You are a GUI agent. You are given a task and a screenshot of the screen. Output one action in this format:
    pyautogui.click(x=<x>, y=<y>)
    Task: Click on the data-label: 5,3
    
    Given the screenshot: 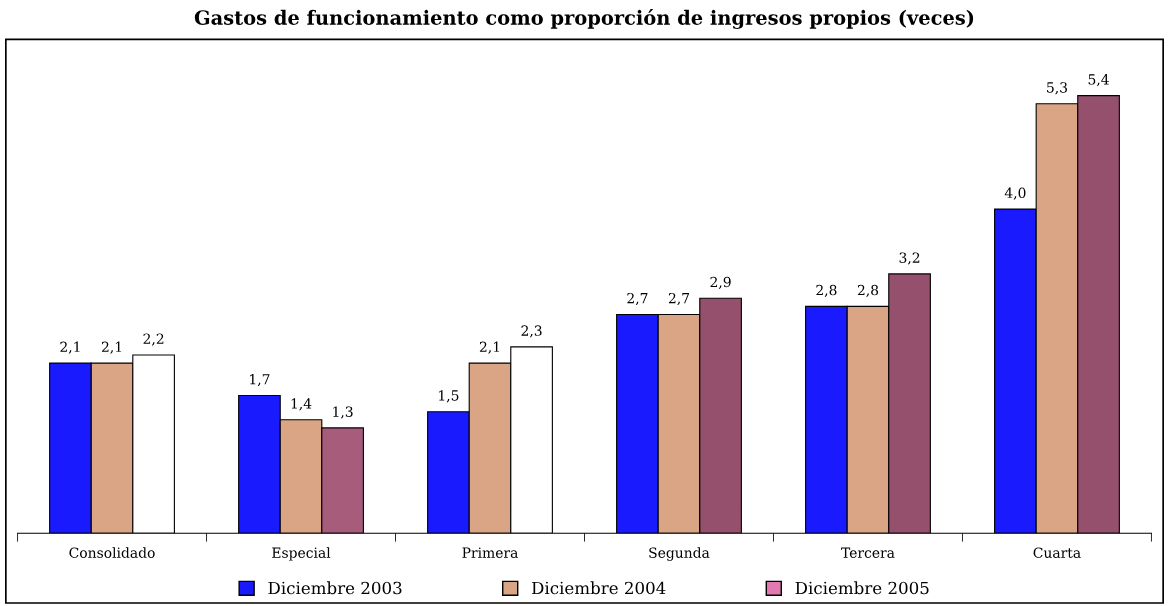 What is the action you would take?
    pyautogui.click(x=1057, y=88)
    